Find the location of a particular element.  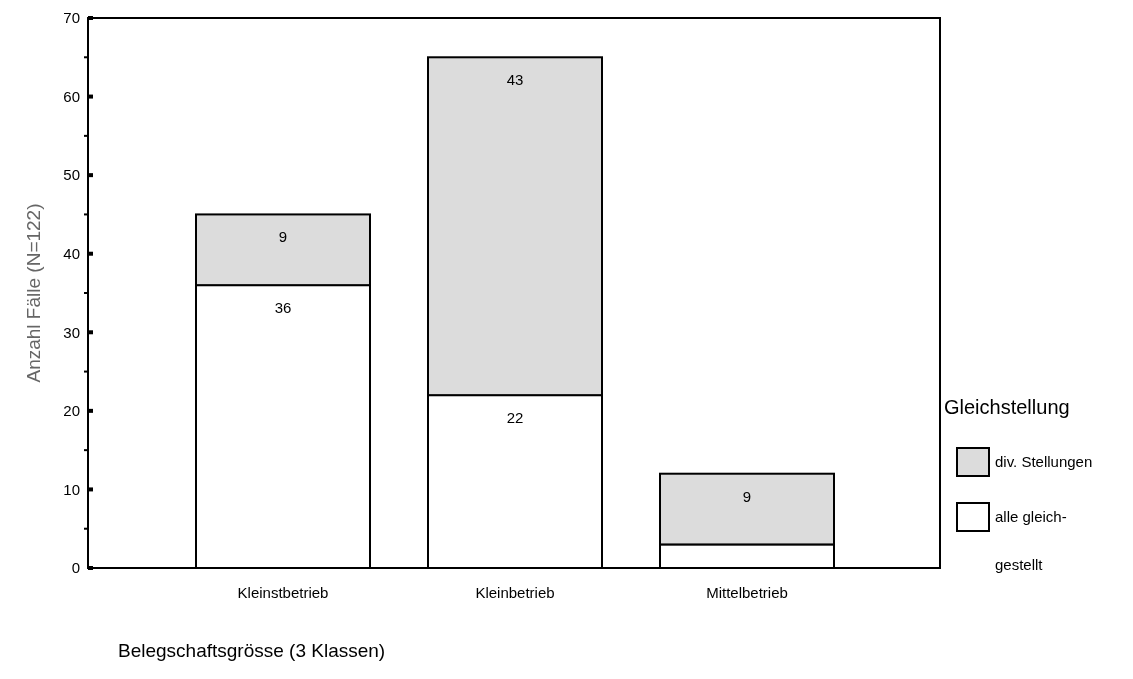

x-axis-title: Belegschaftsgrösse (3 Klassen) is located at coordinates (252, 650).